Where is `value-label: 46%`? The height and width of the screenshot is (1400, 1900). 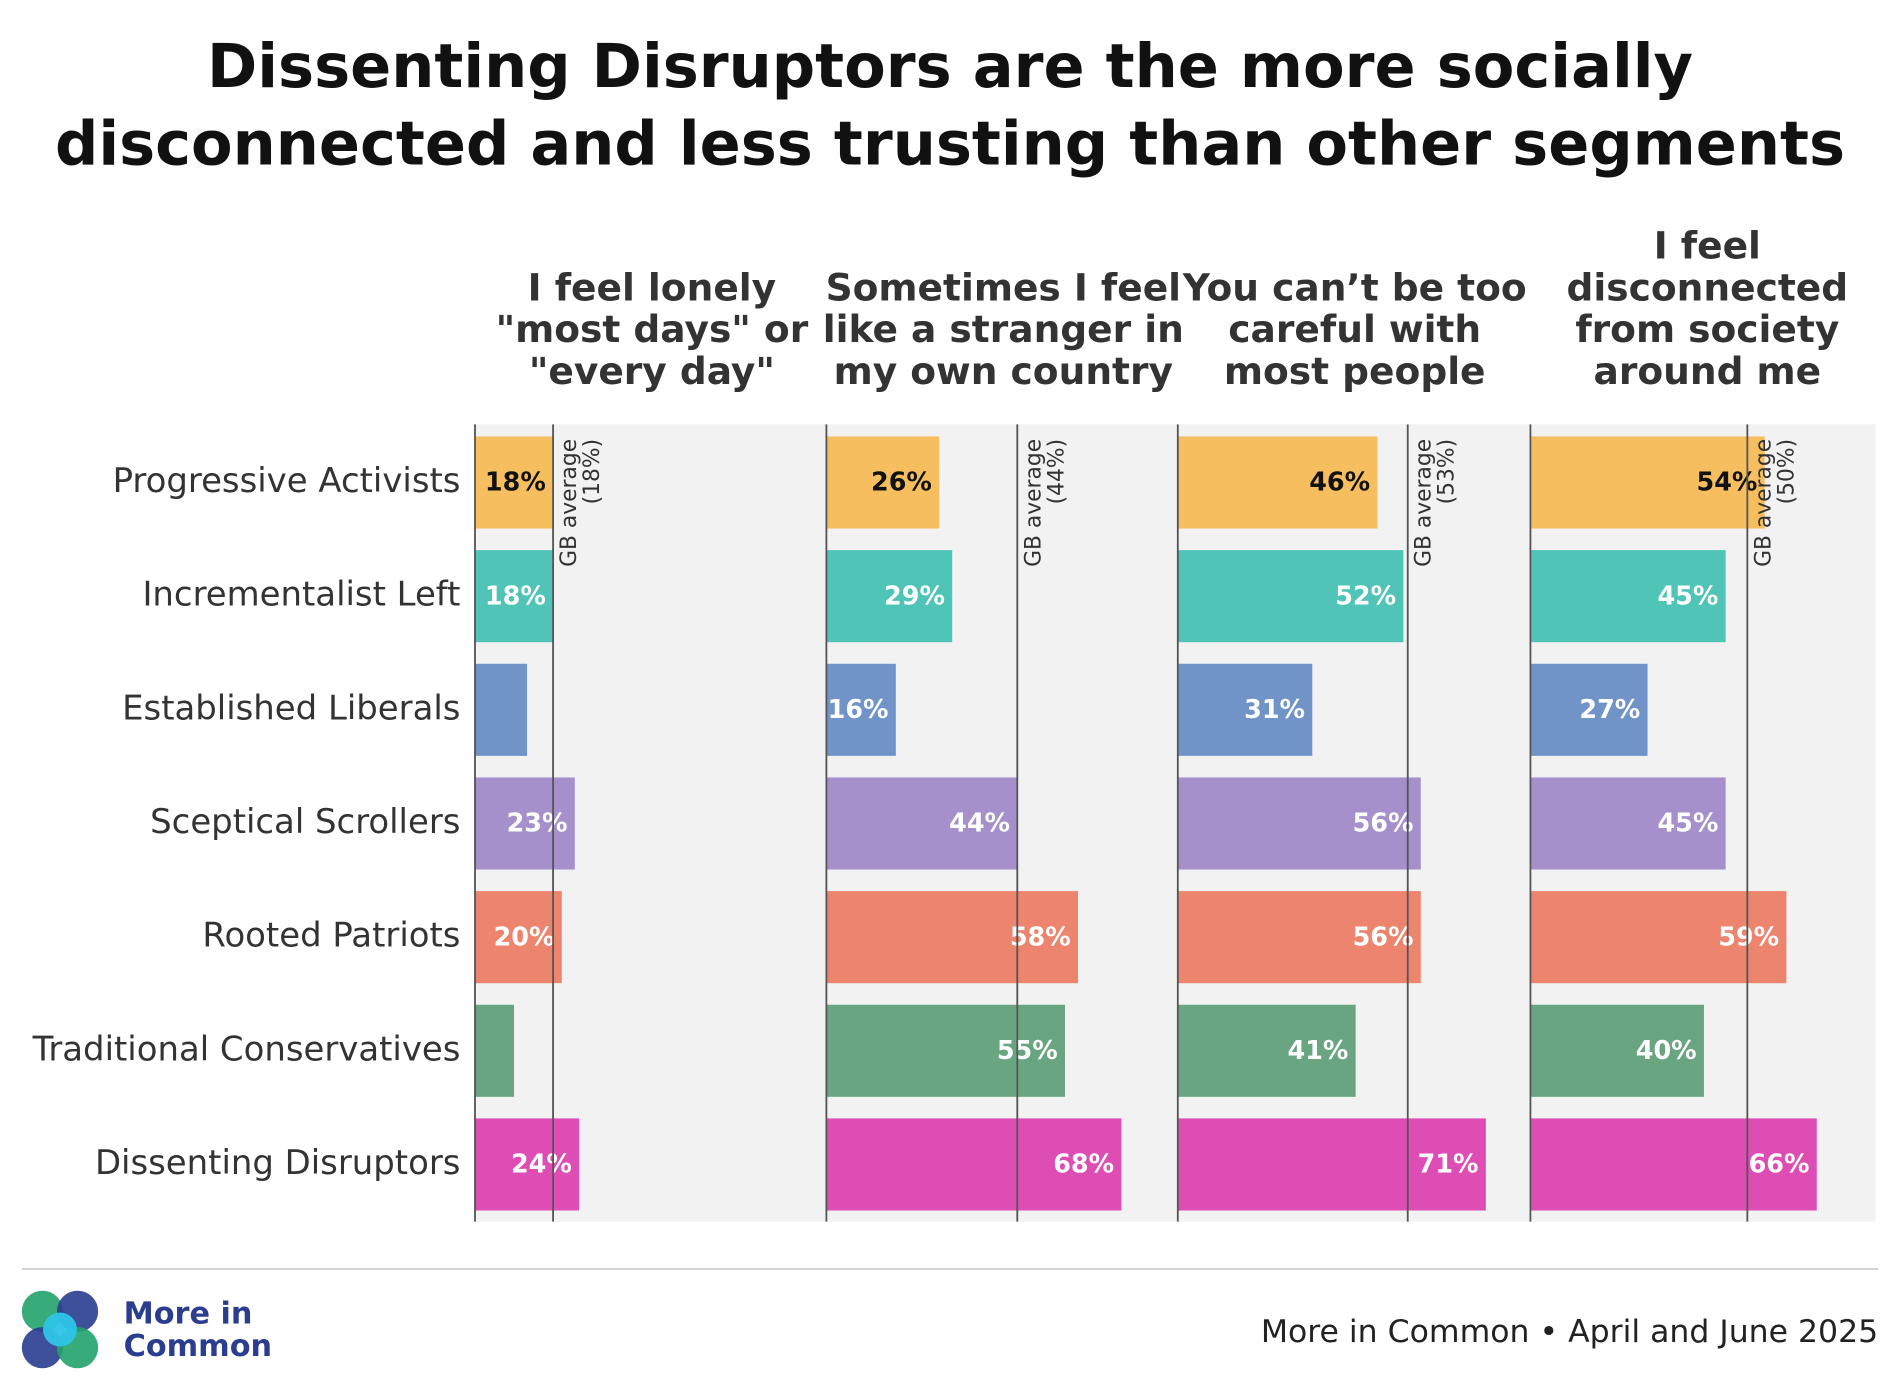
value-label: 46% is located at coordinates (1339, 482).